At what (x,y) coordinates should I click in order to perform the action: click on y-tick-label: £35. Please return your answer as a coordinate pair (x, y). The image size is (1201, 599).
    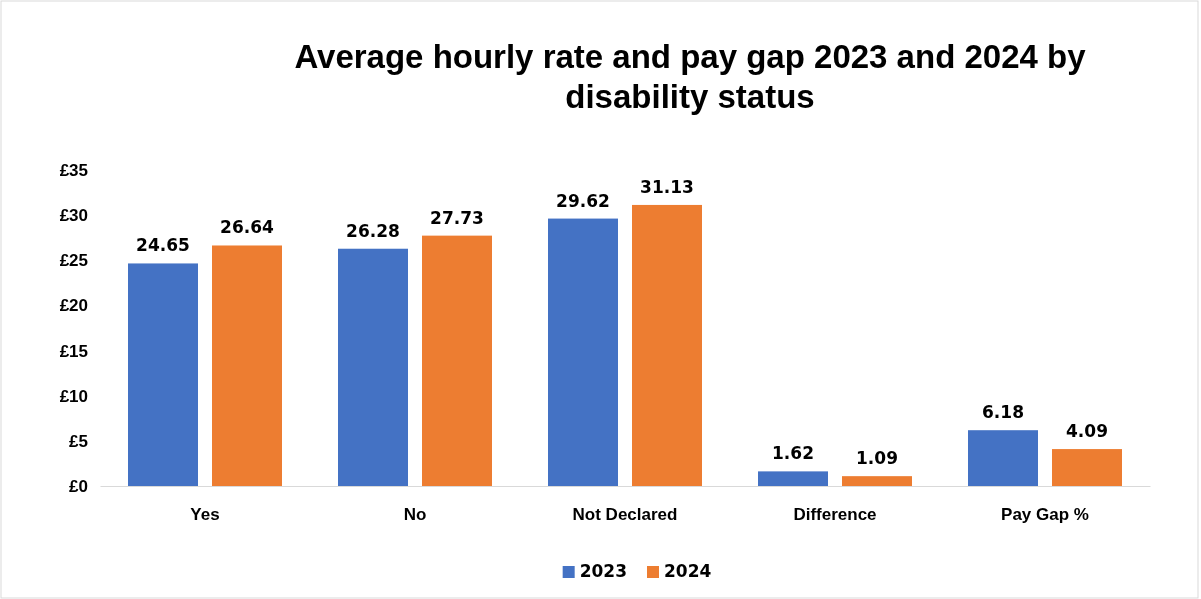
    Looking at the image, I should click on (73, 170).